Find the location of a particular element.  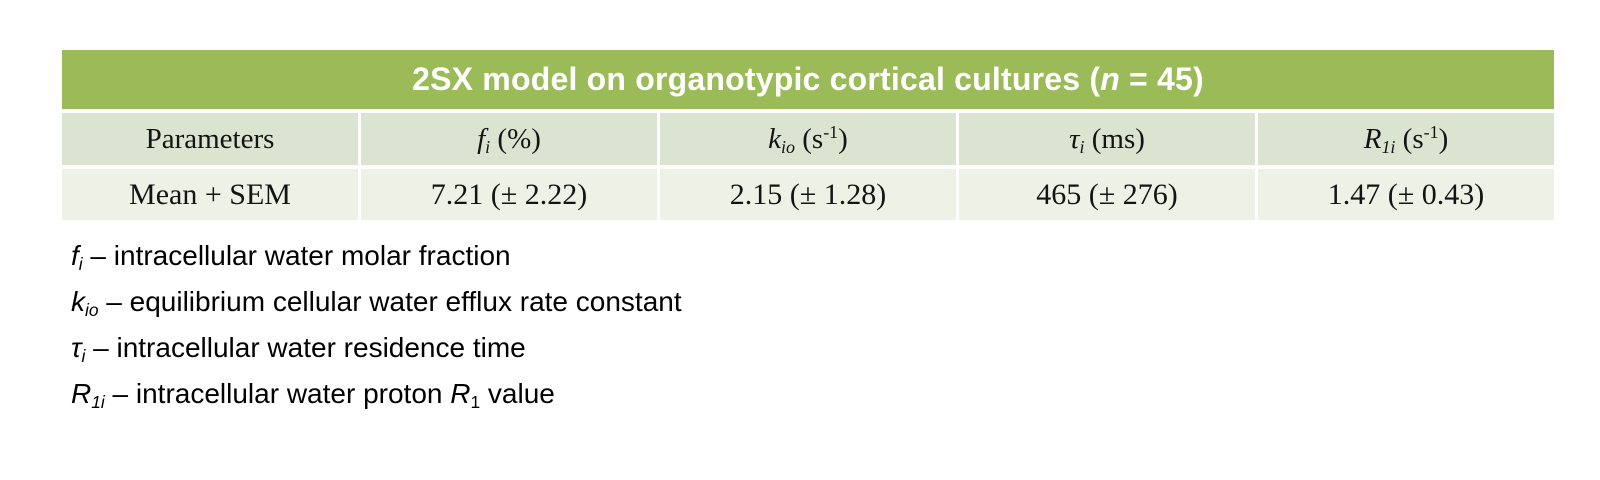

footnote-fi: fi – intracellular water molar fraction is located at coordinates (291, 257).